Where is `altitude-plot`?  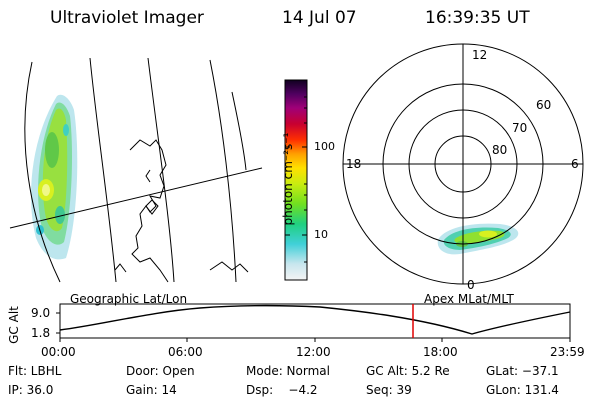
altitude-plot is located at coordinates (313, 322).